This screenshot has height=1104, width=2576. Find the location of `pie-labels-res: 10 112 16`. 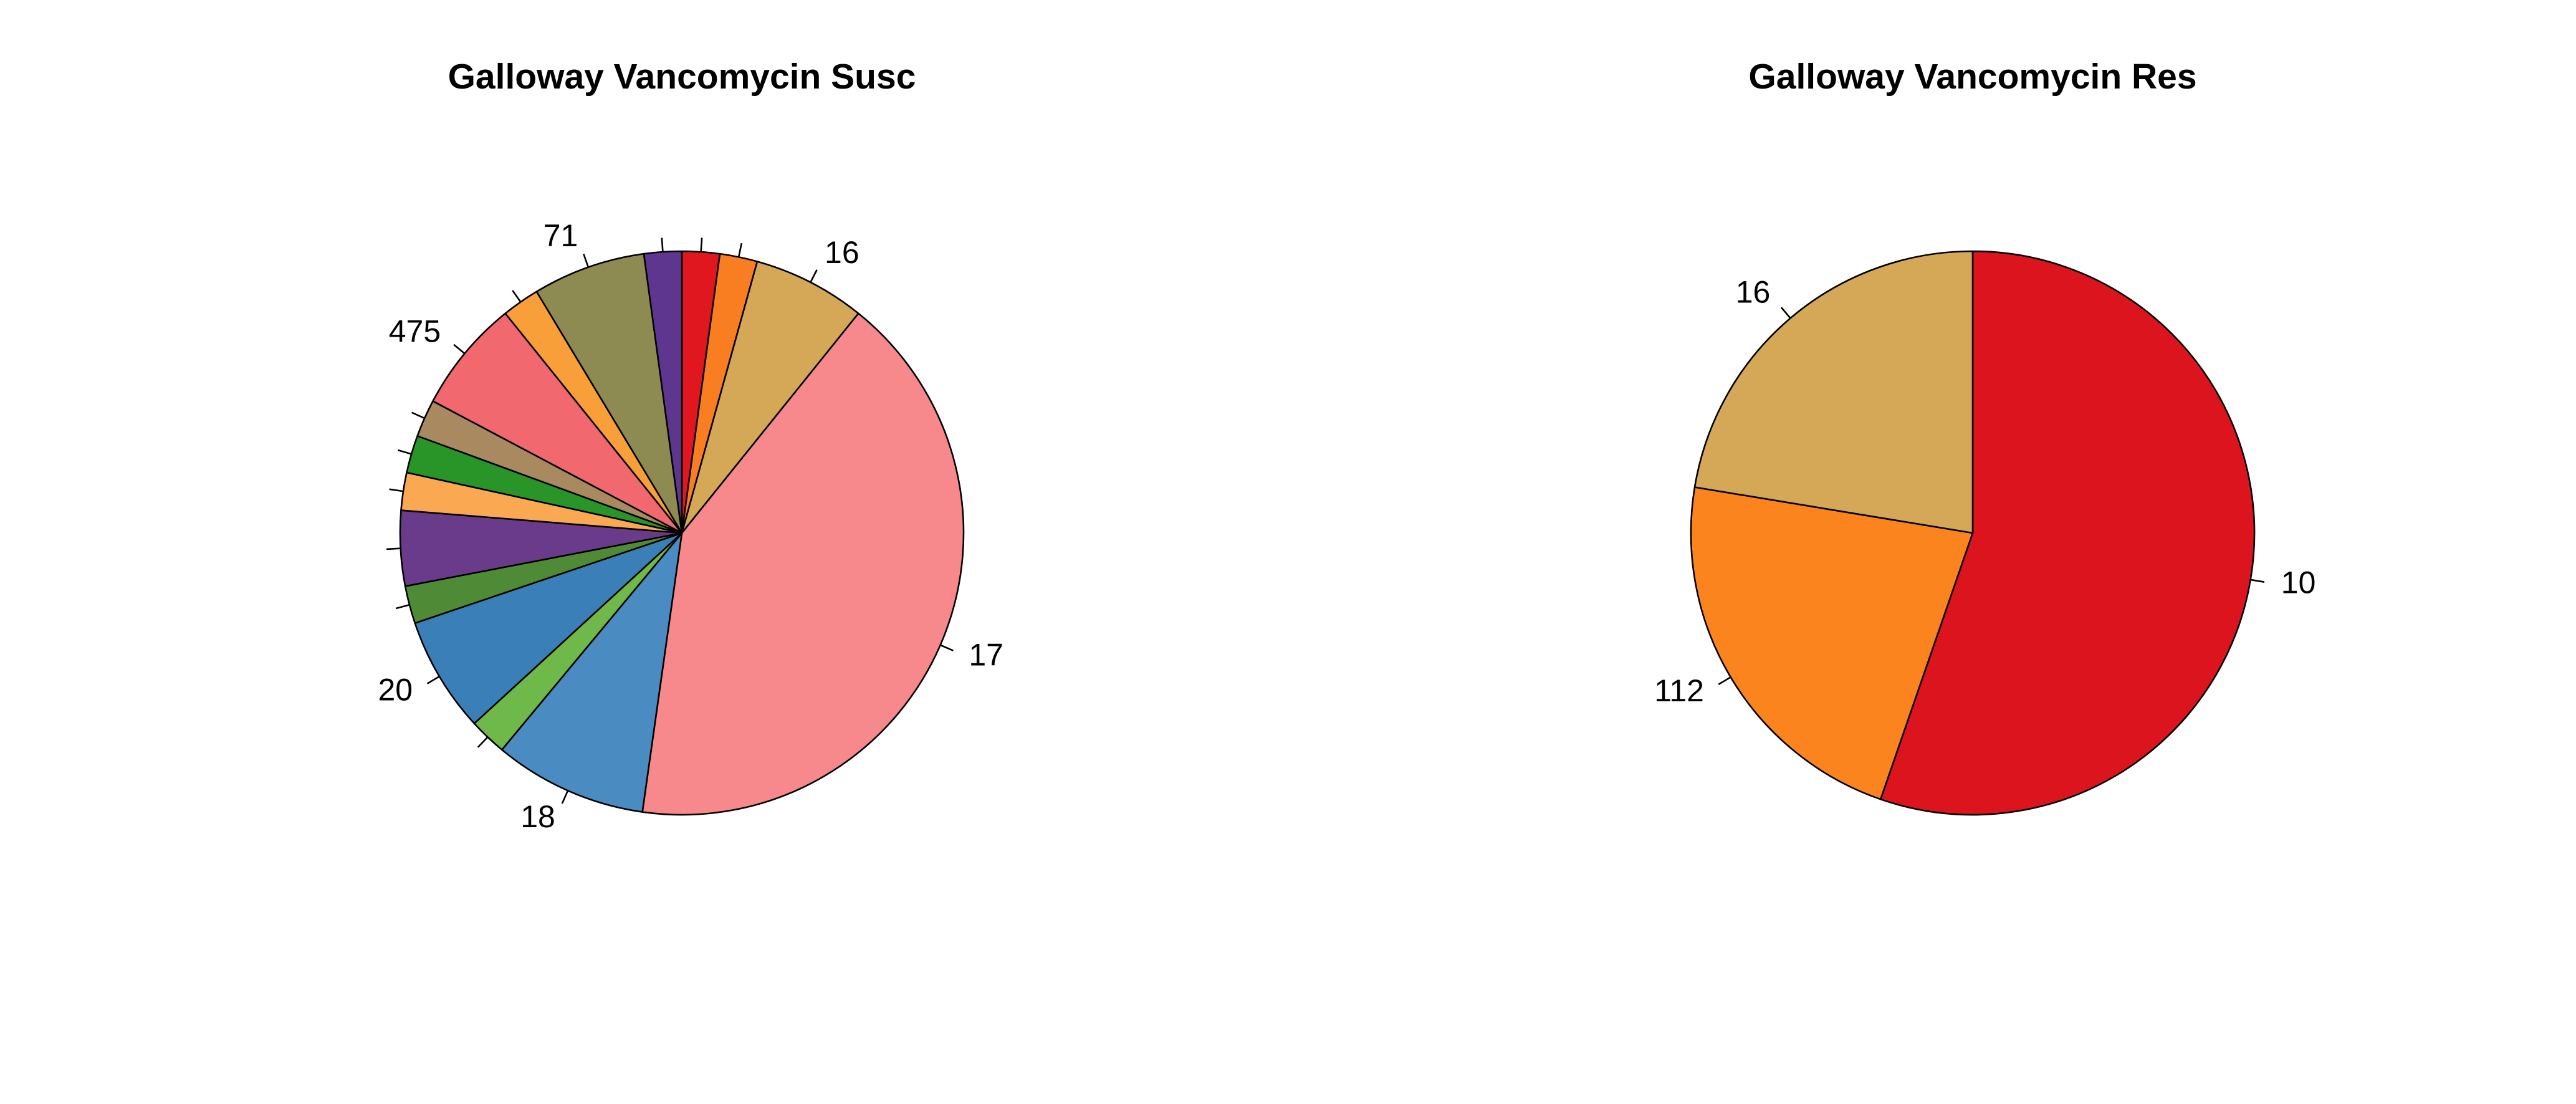

pie-labels-res: 10 112 16 is located at coordinates (1984, 492).